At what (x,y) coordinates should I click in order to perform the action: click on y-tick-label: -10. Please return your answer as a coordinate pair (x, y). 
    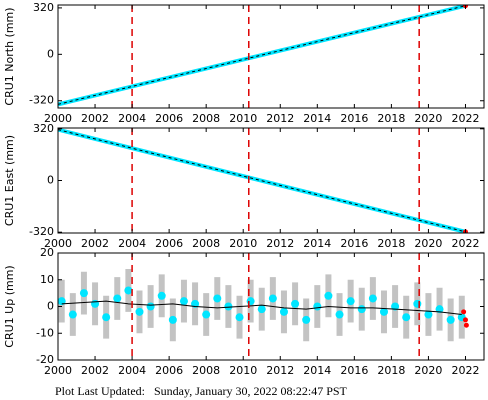
    Looking at the image, I should click on (45, 332).